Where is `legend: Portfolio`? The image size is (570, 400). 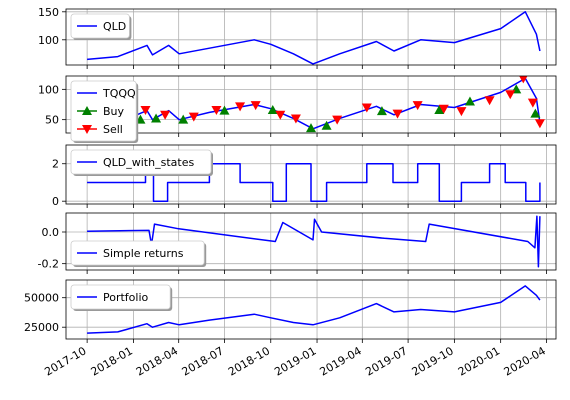 legend: Portfolio is located at coordinates (121, 297).